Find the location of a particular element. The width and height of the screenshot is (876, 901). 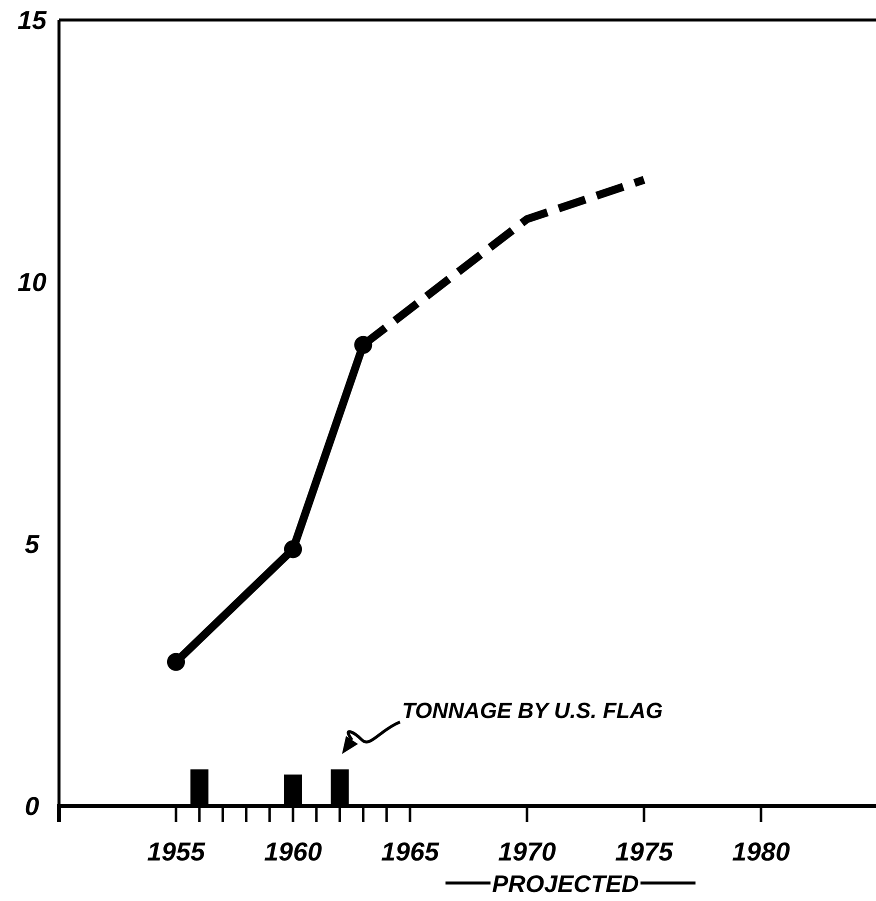

x-tick-label: 1970 is located at coordinates (527, 851).